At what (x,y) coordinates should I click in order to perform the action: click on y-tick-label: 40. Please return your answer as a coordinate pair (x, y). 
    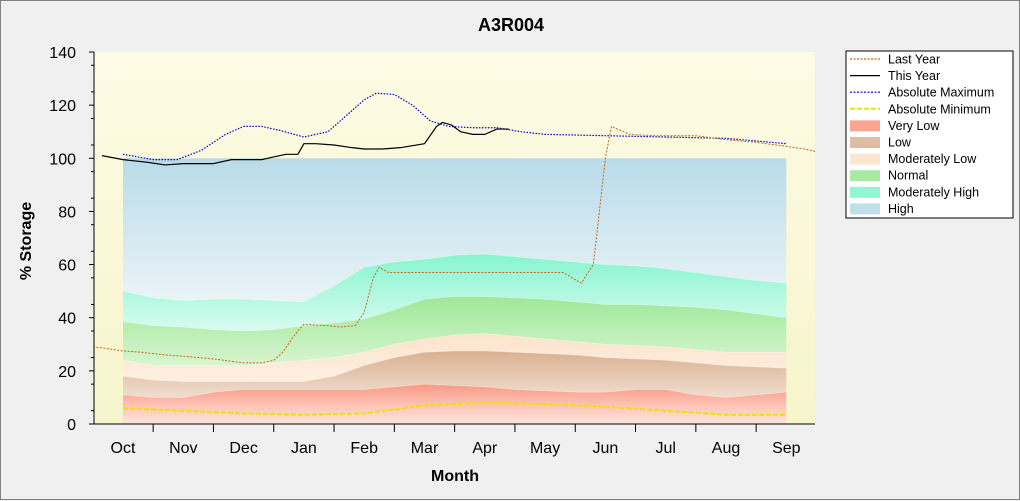
    Looking at the image, I should click on (67, 319).